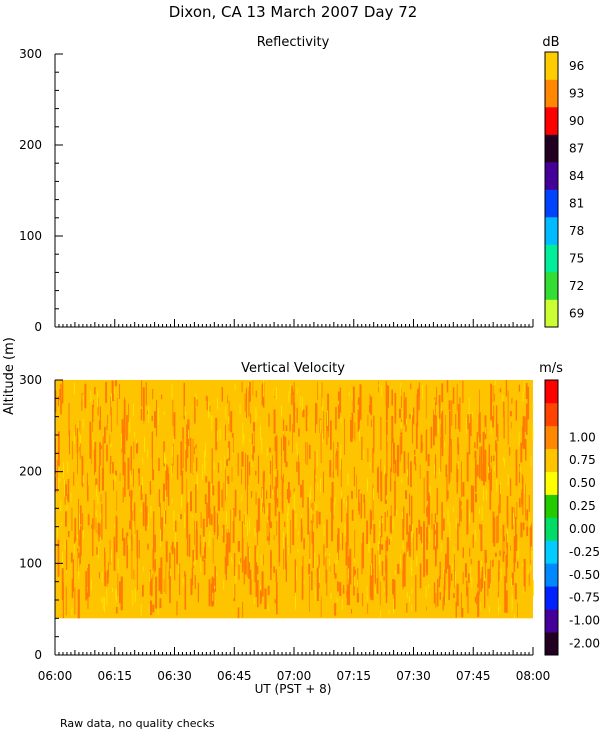 The width and height of the screenshot is (600, 750). I want to click on colorbar-label: -0.50, so click(584, 575).